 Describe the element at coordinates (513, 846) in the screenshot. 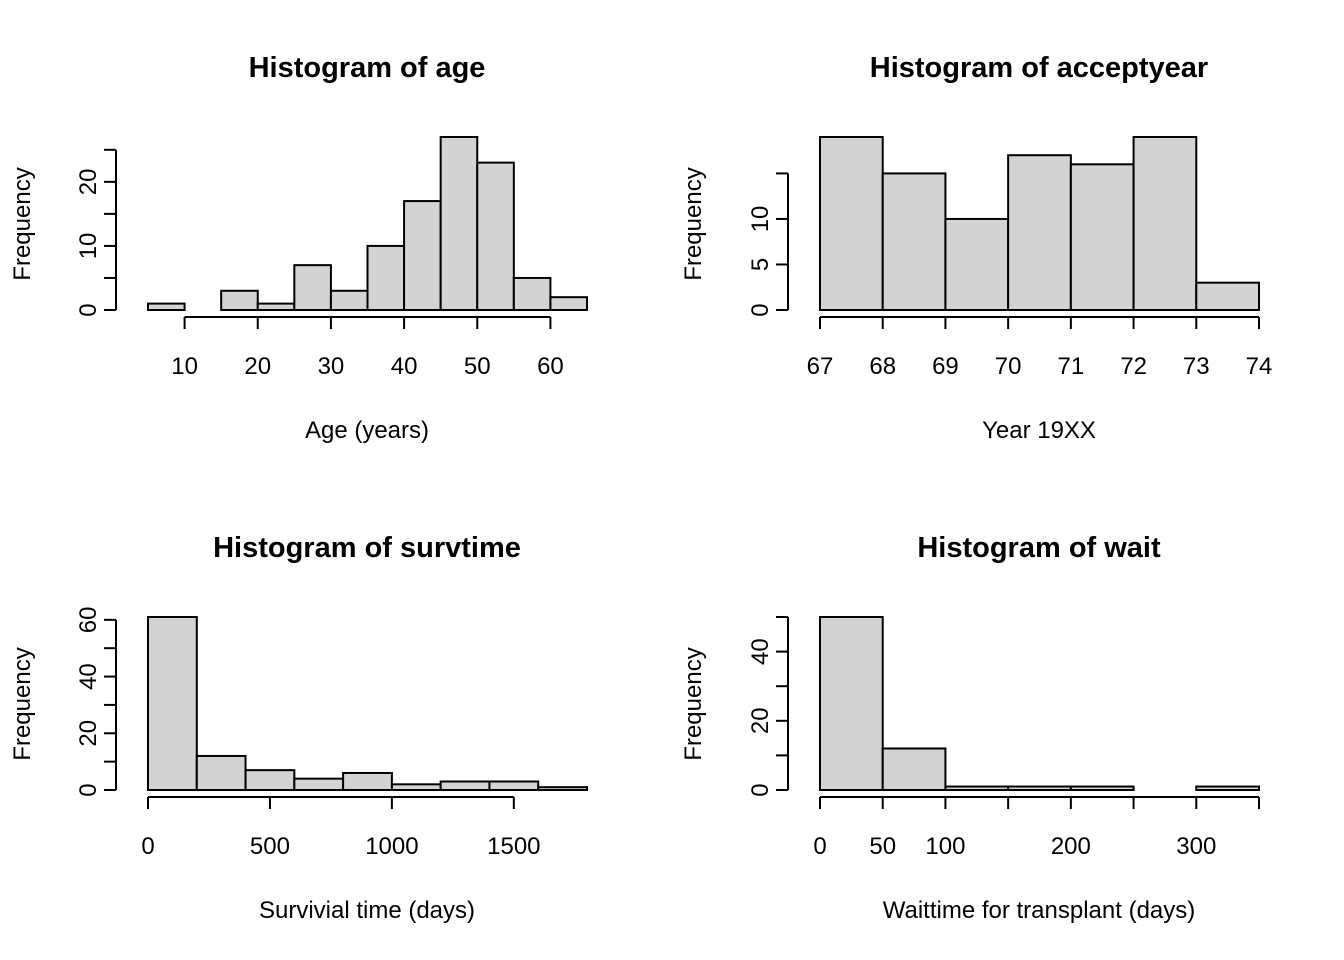

I see `x-tick-label: 1500` at that location.